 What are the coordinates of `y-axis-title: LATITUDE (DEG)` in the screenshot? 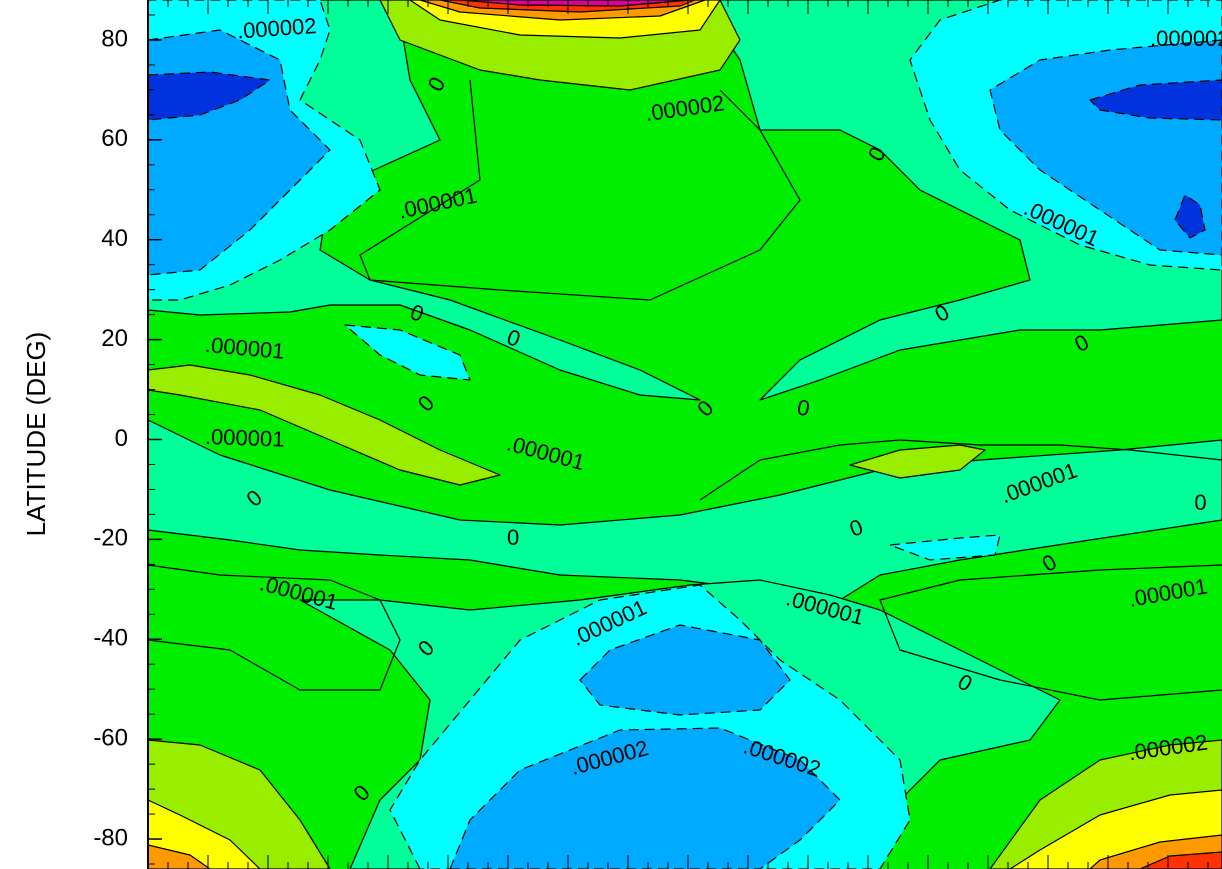 It's located at (36, 434).